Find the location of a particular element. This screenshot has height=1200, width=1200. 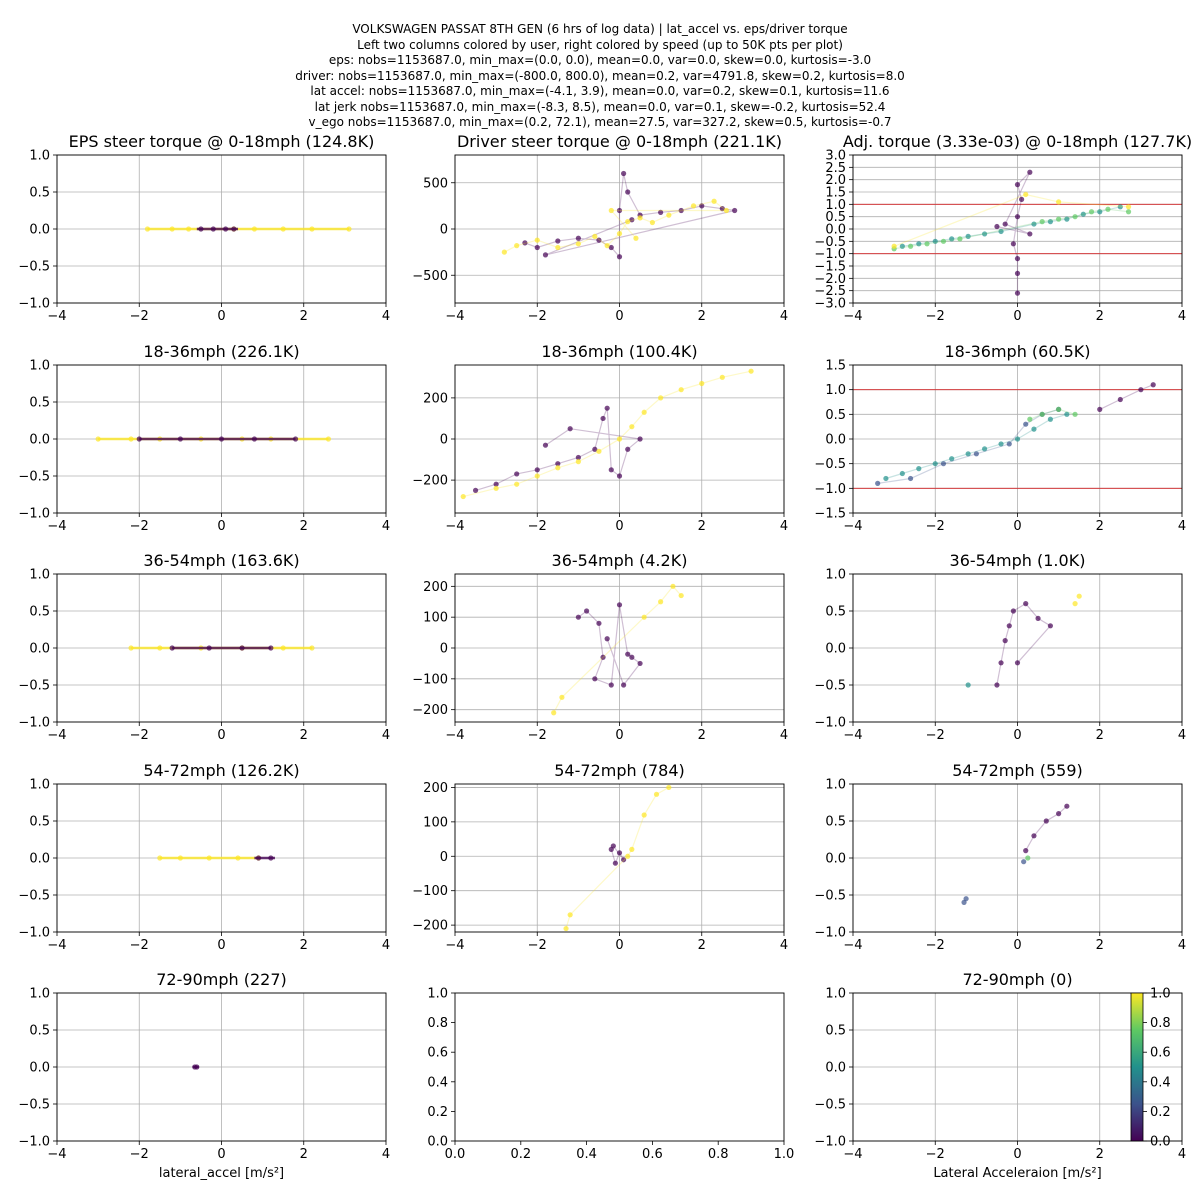

y-tick-label: −500 is located at coordinates (430, 276).